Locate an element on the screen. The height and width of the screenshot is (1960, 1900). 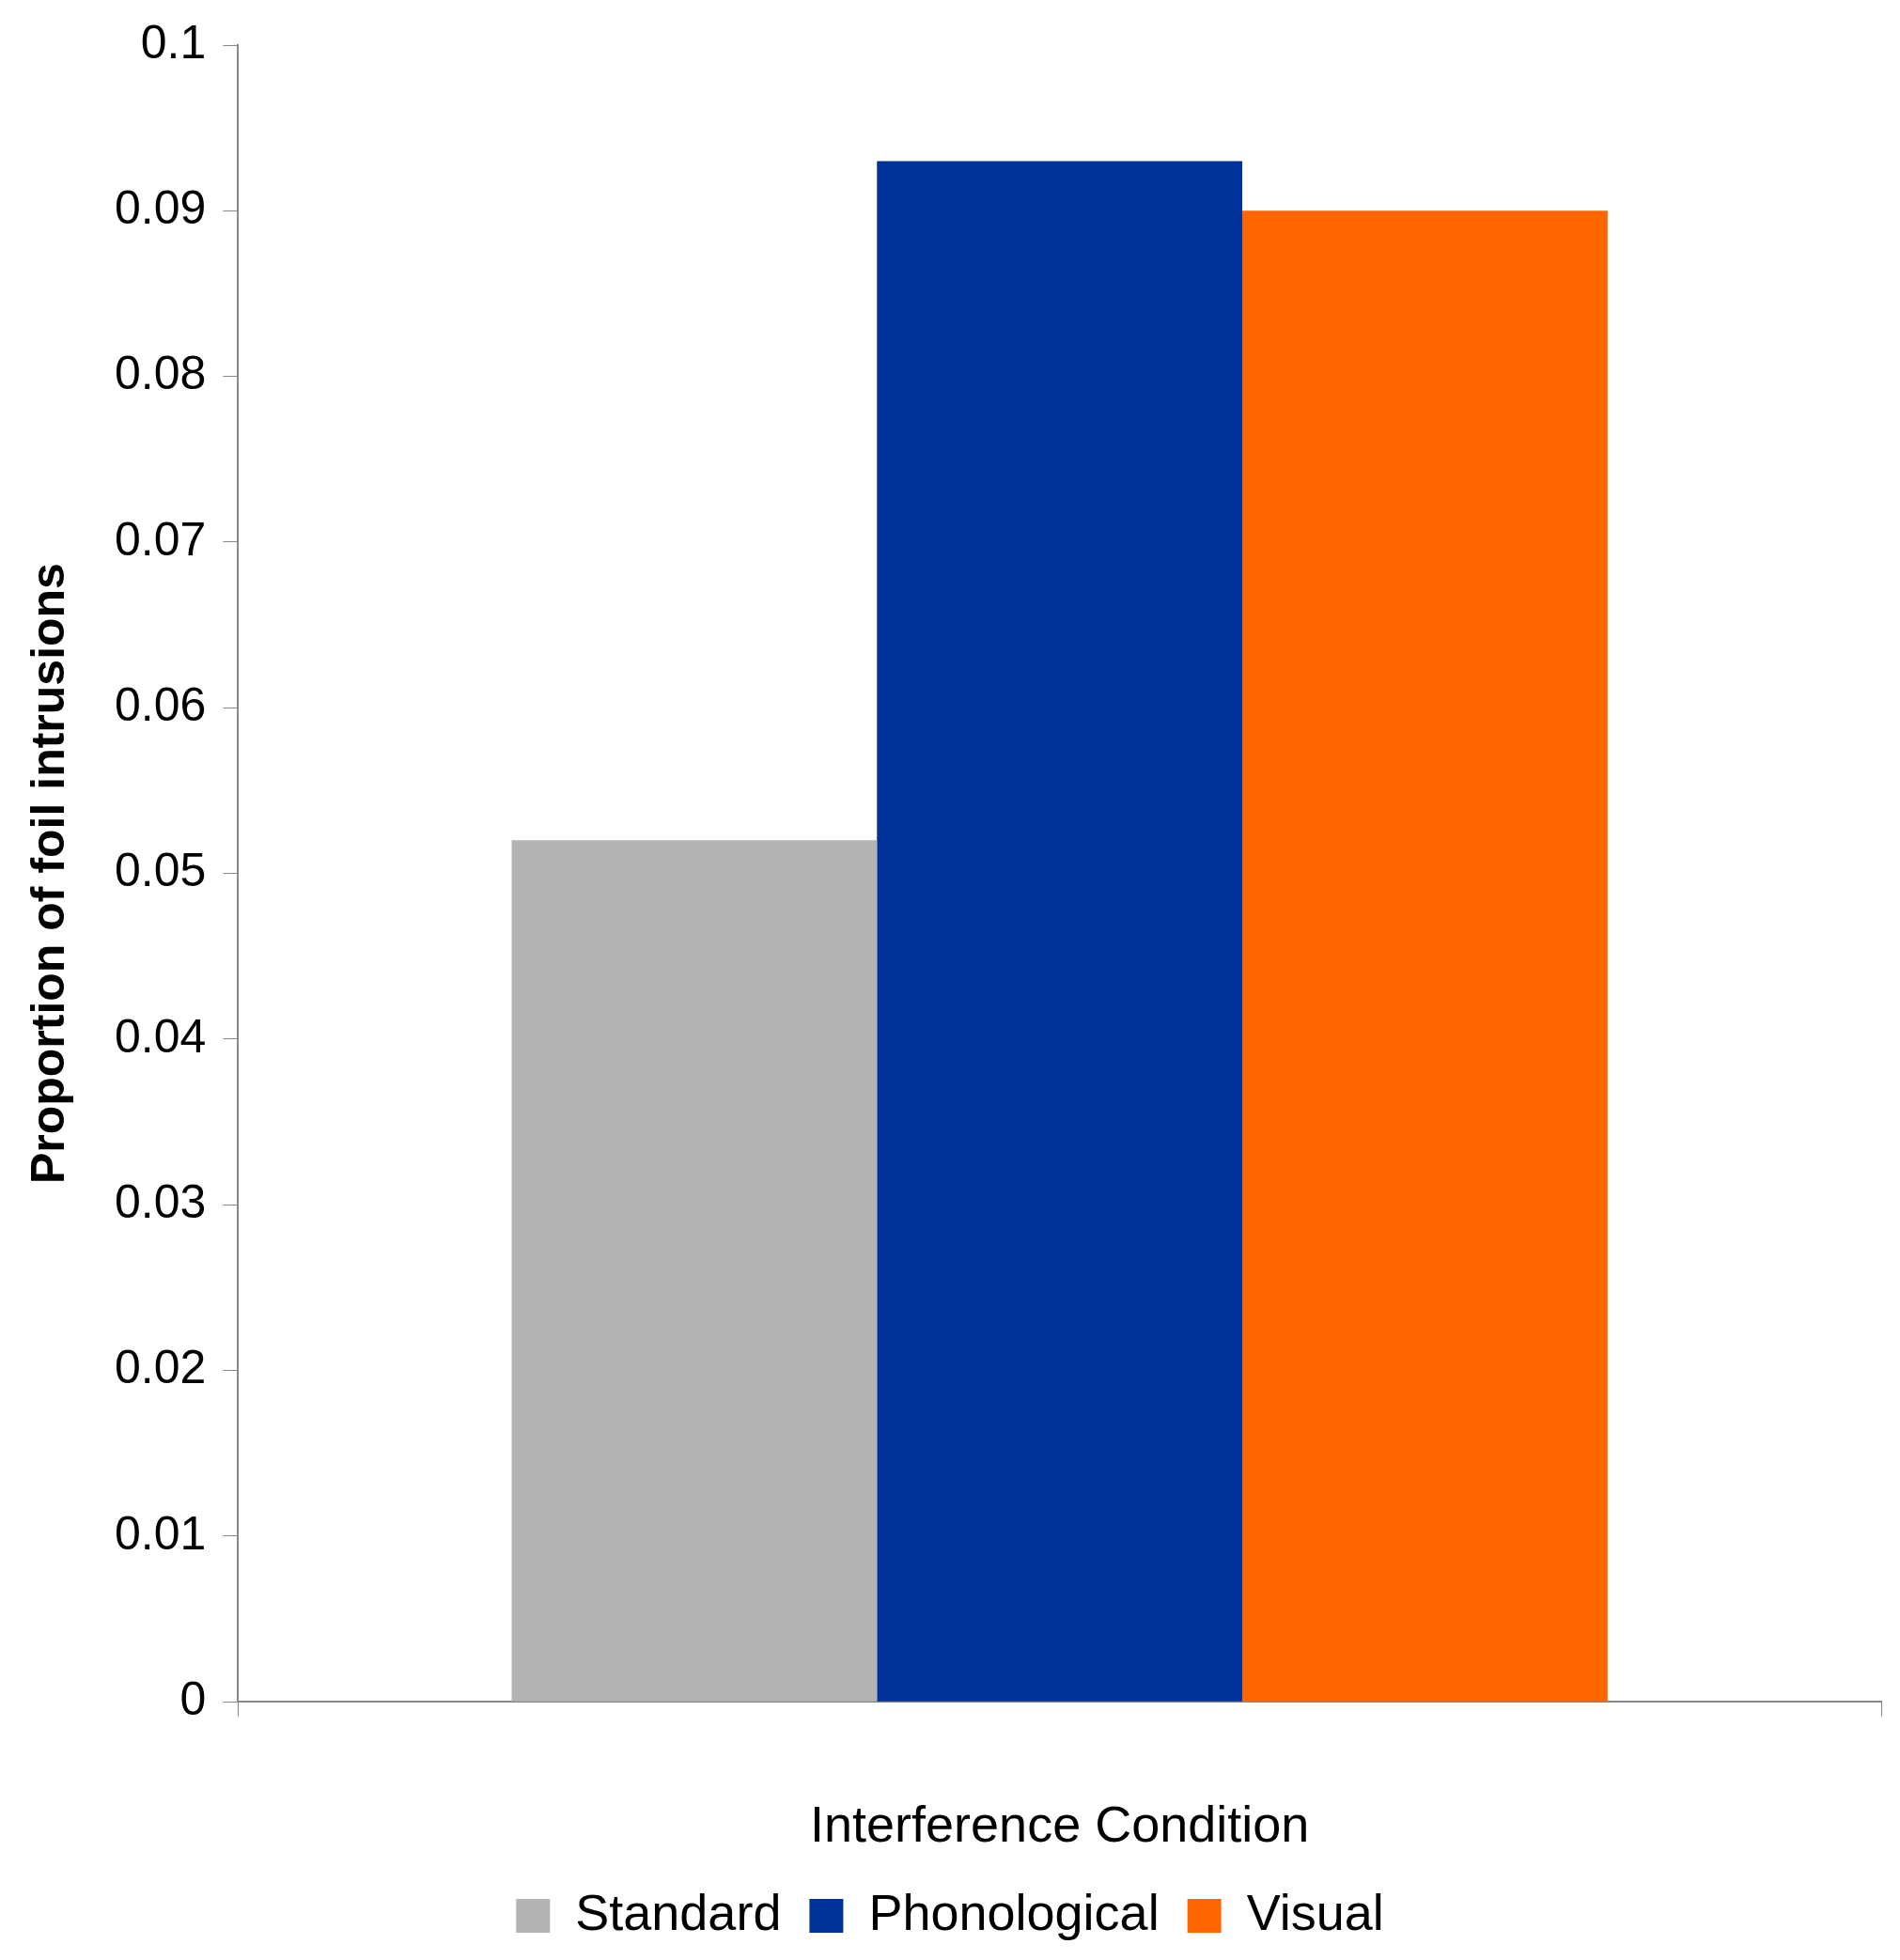
x-axis-title: Interference Condition is located at coordinates (1059, 1824).